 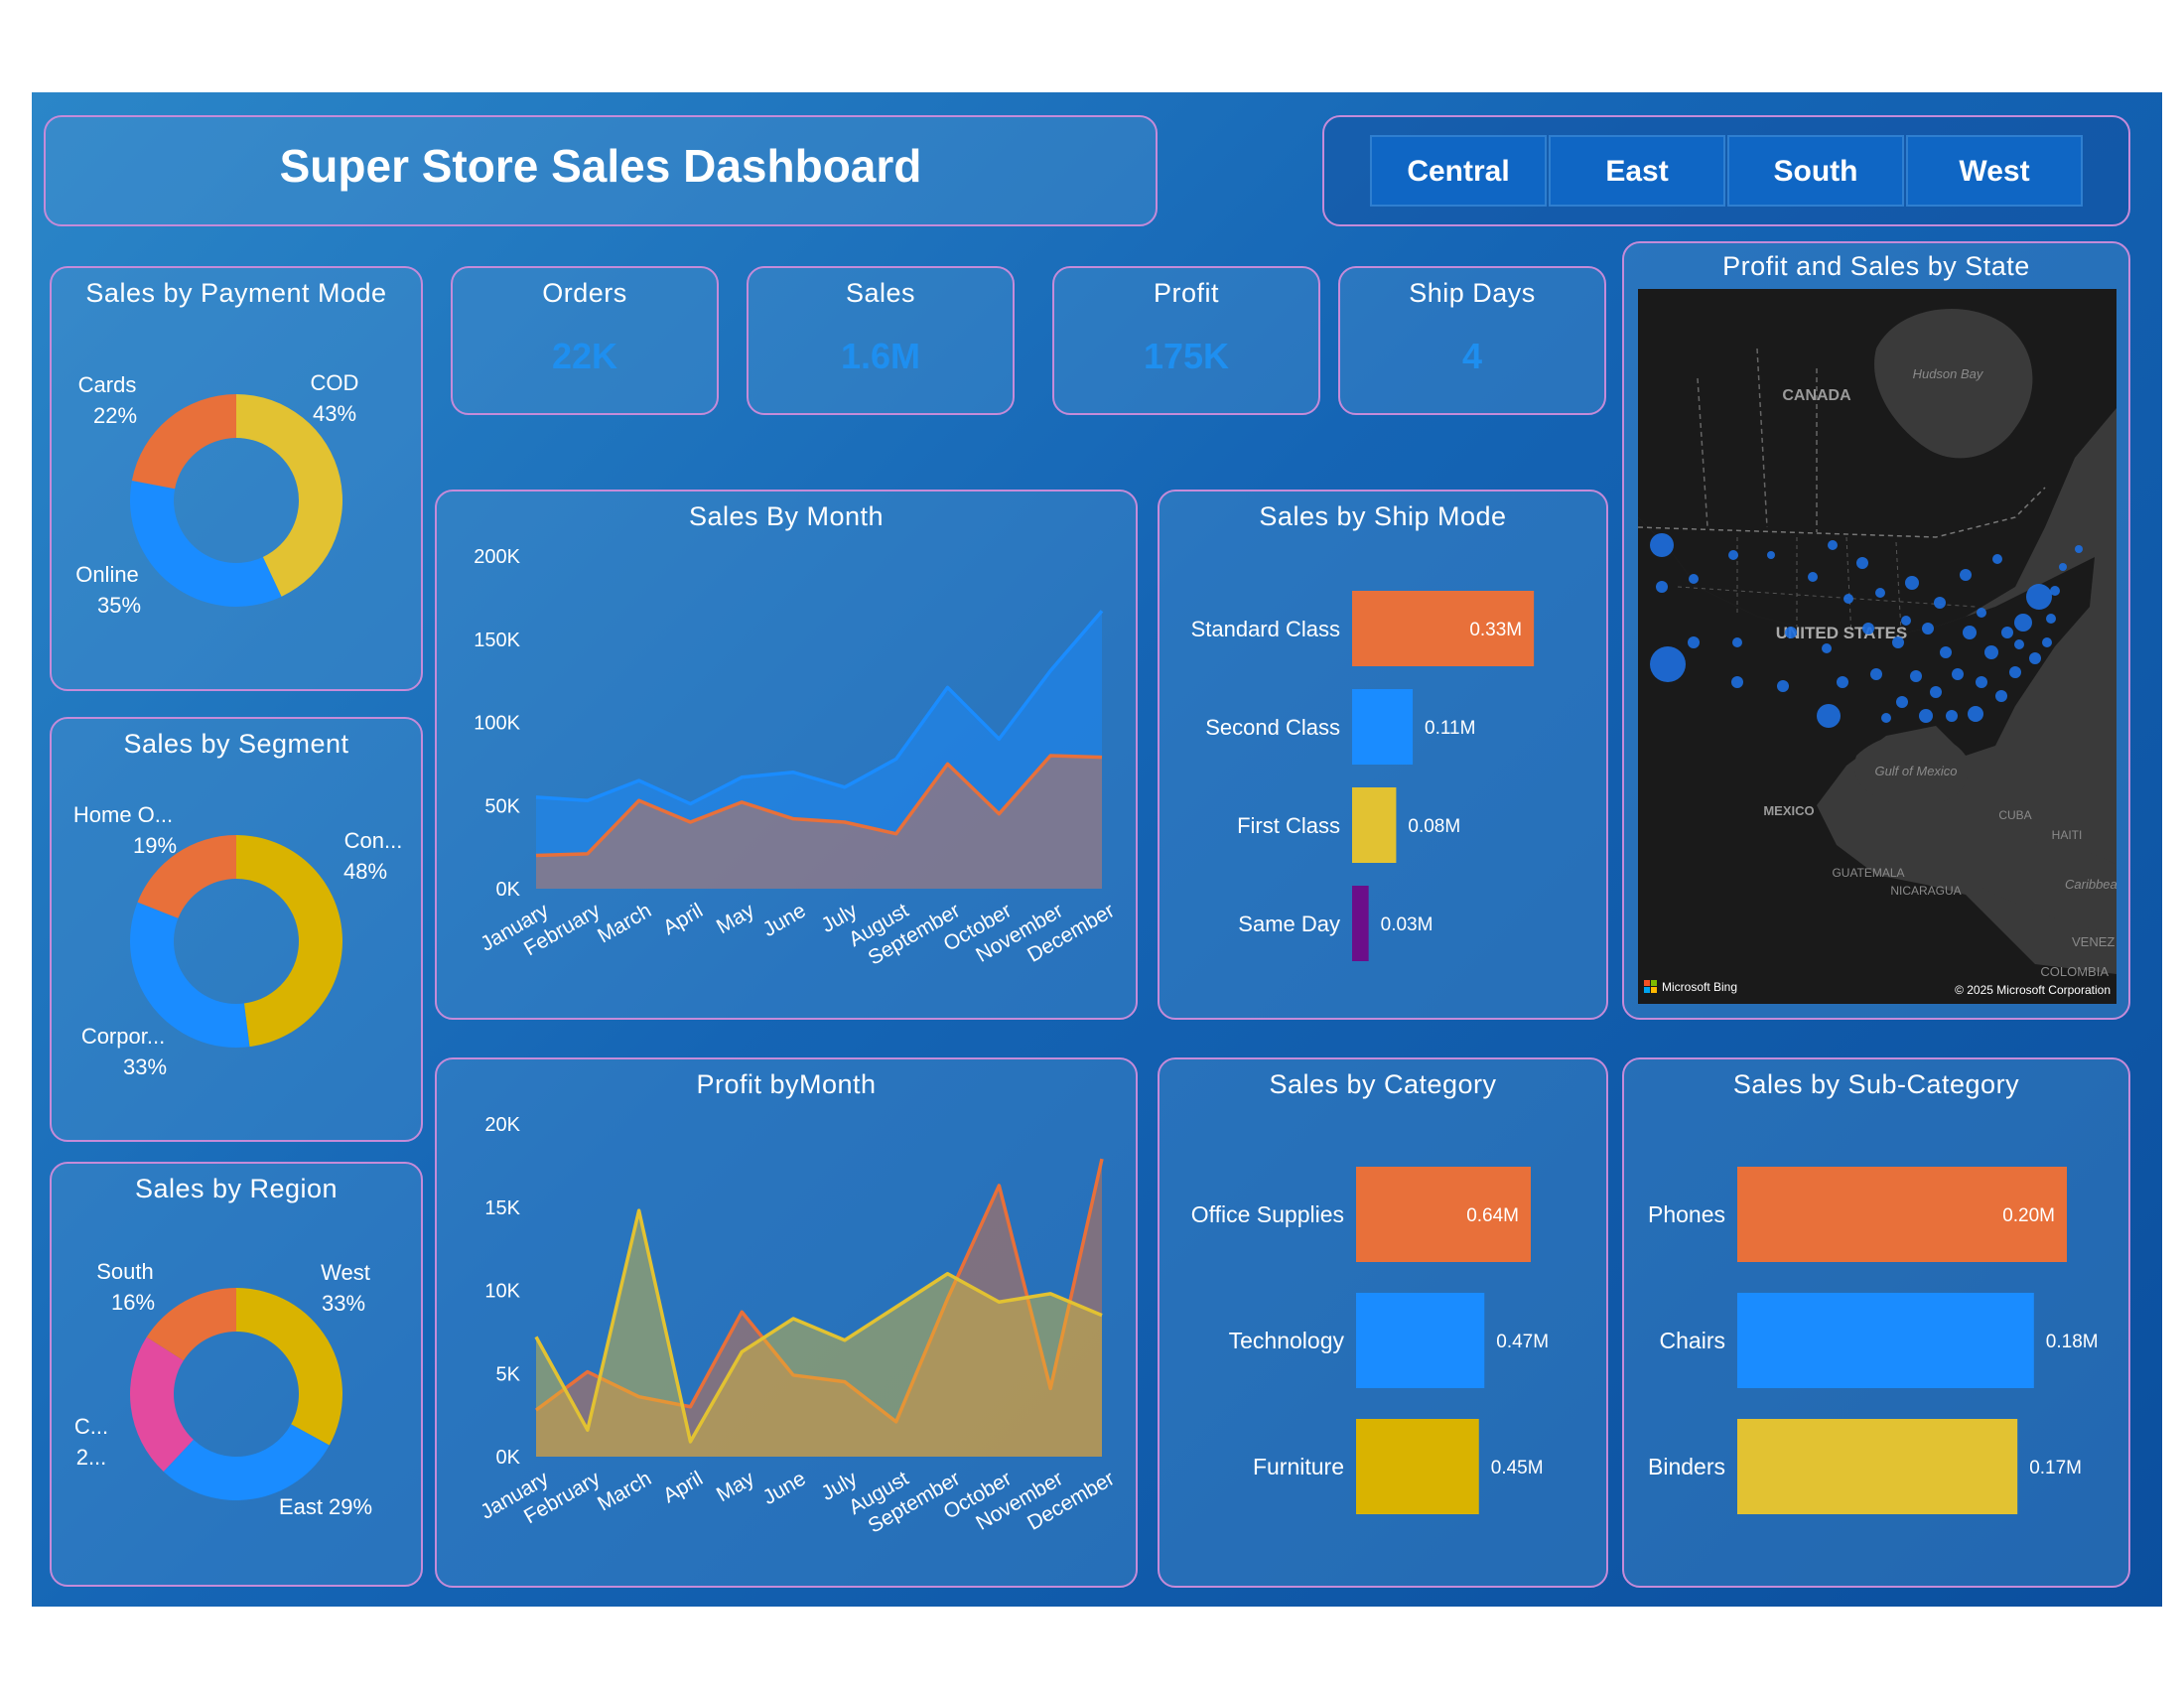 What do you see at coordinates (508, 1374) in the screenshot?
I see `y-tick-label: 5K` at bounding box center [508, 1374].